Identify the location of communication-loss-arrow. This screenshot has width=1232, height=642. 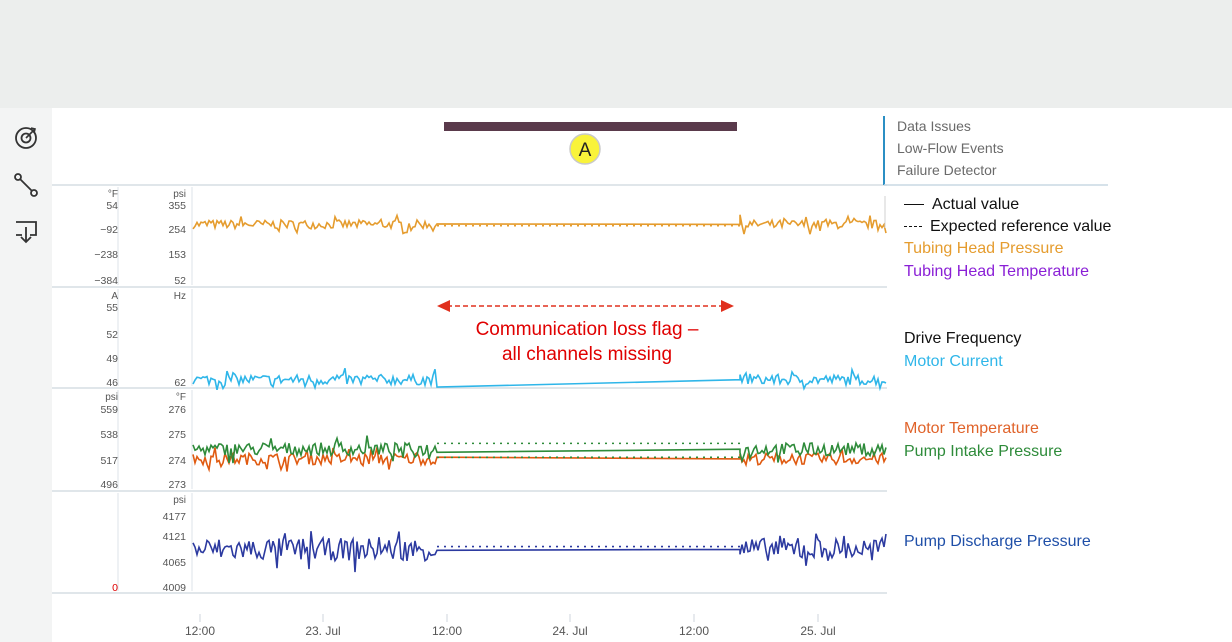
(585, 306).